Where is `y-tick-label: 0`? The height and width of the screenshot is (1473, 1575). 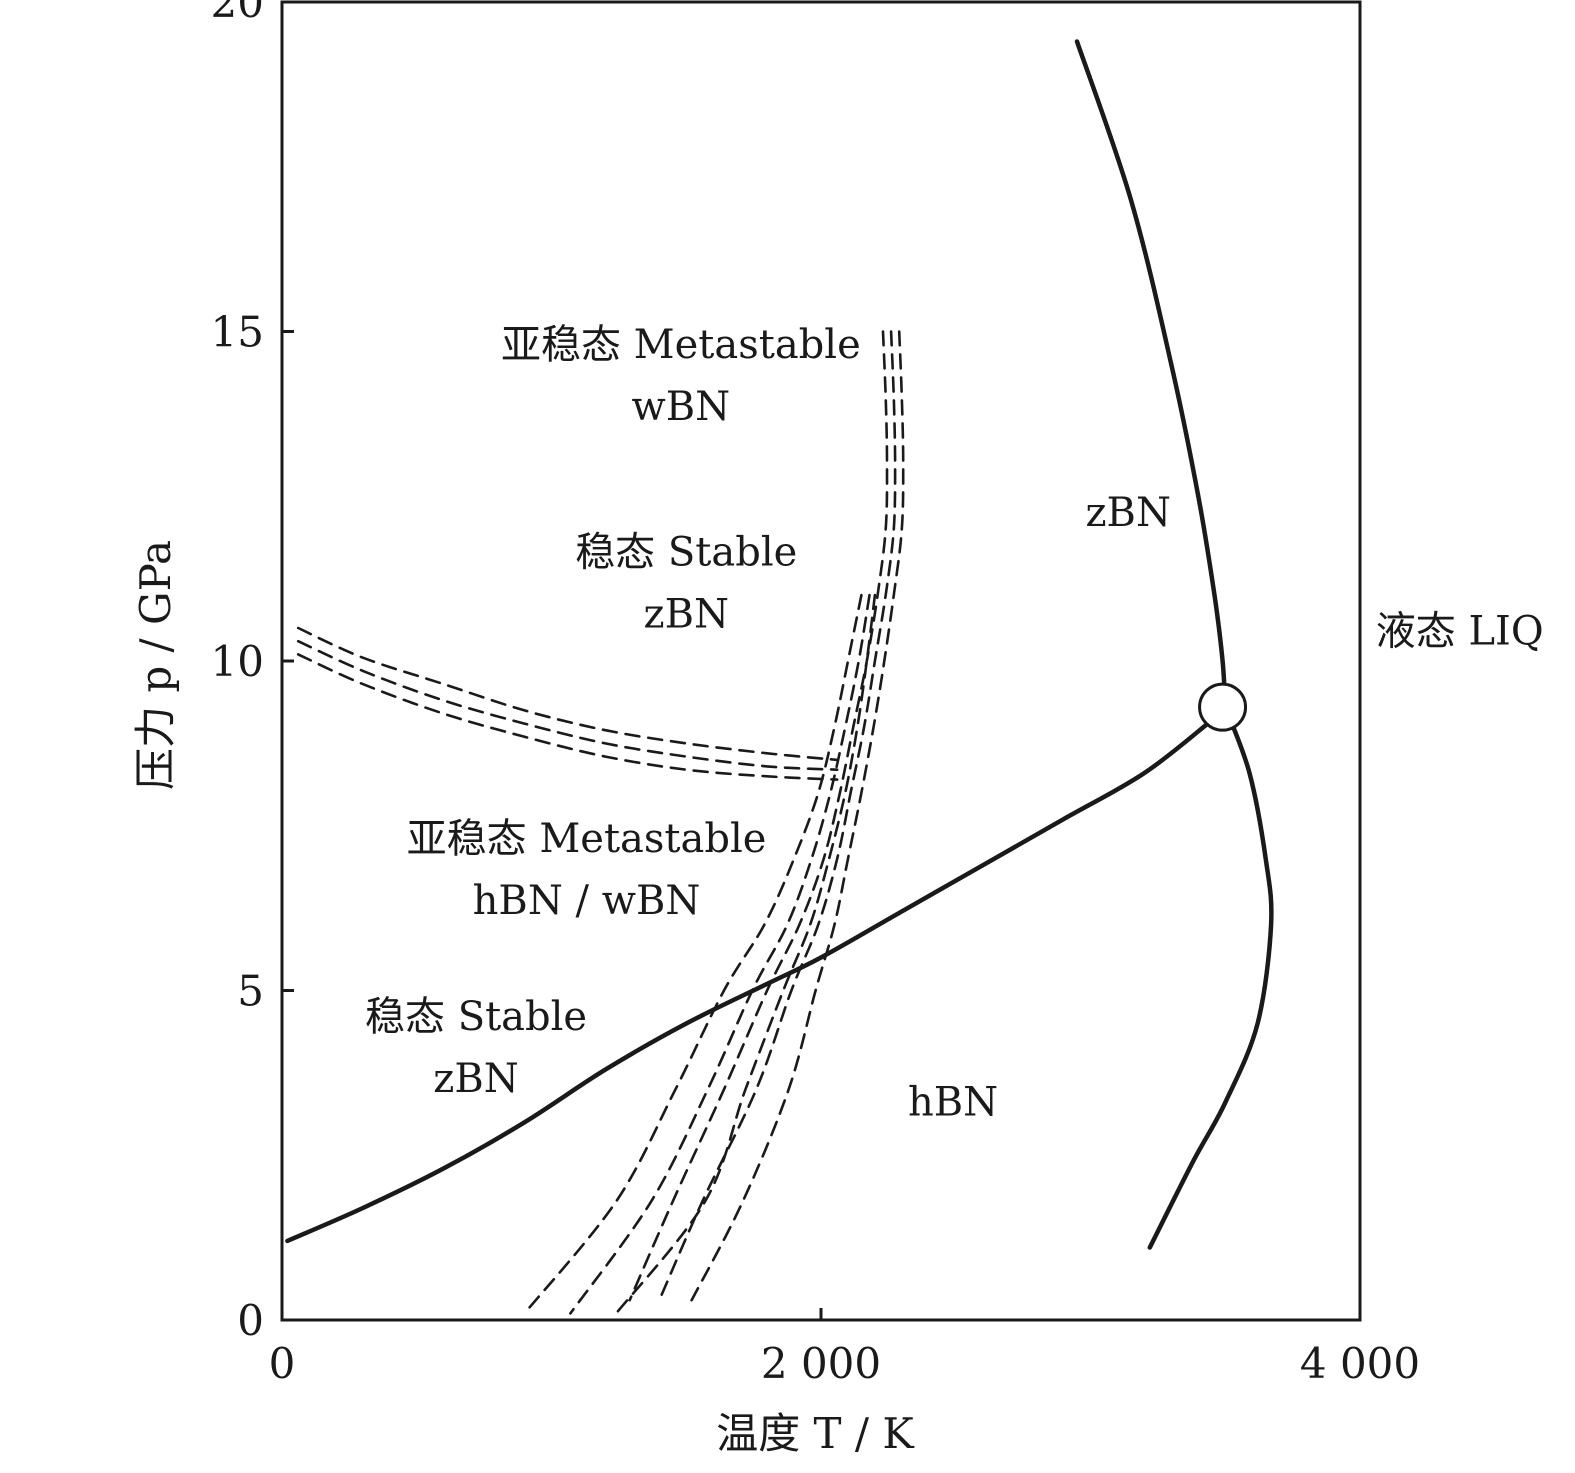 y-tick-label: 0 is located at coordinates (250, 1320).